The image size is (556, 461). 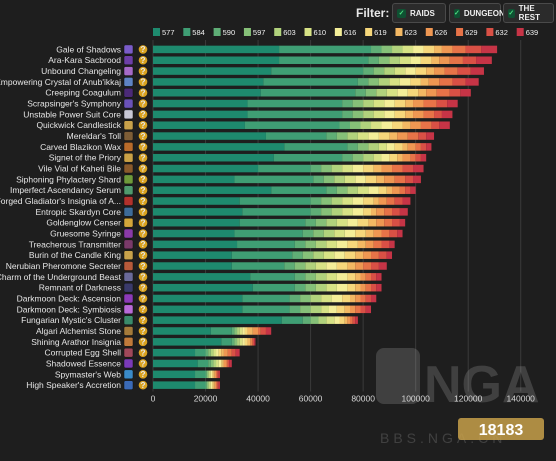 What do you see at coordinates (94, 136) in the screenshot?
I see `trinket-name: Mereldar's Toll` at bounding box center [94, 136].